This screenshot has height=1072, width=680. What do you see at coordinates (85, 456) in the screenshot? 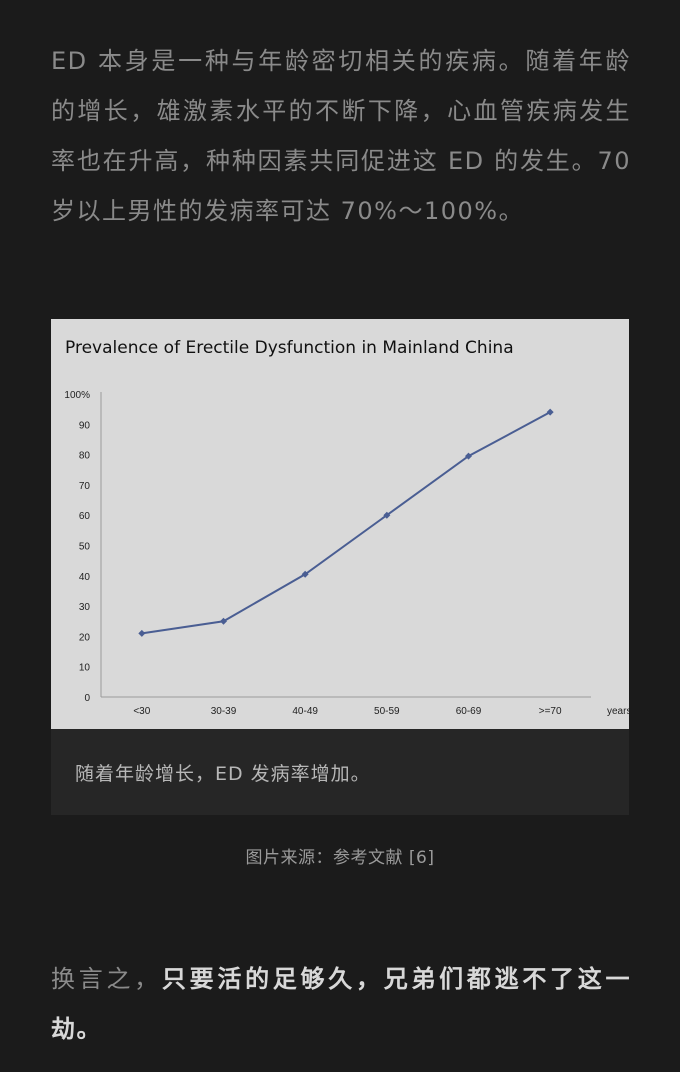
I see `y-tick-label: 80` at bounding box center [85, 456].